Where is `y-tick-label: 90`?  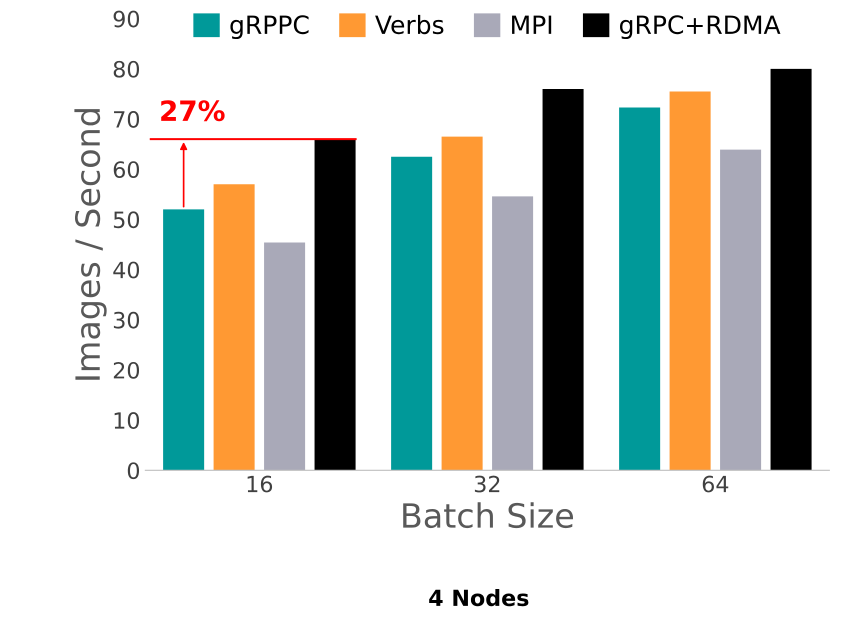
y-tick-label: 90 is located at coordinates (127, 19).